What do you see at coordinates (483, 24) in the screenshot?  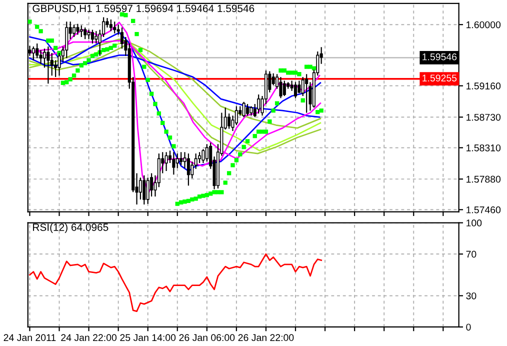 I see `y-tick-label: 1.60000` at bounding box center [483, 24].